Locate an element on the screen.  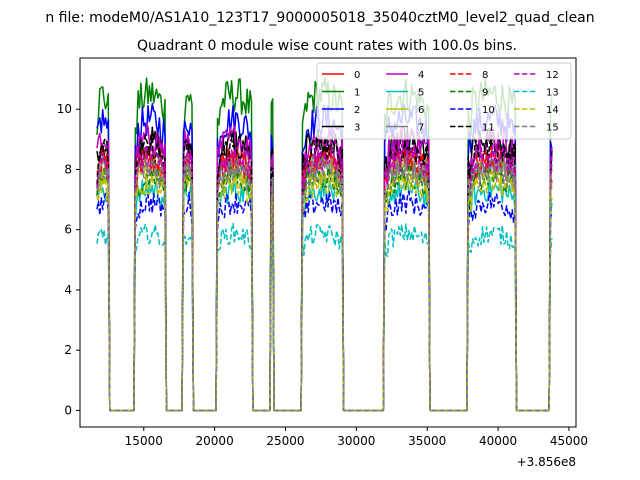
x-tick-label: 45000 is located at coordinates (569, 441).